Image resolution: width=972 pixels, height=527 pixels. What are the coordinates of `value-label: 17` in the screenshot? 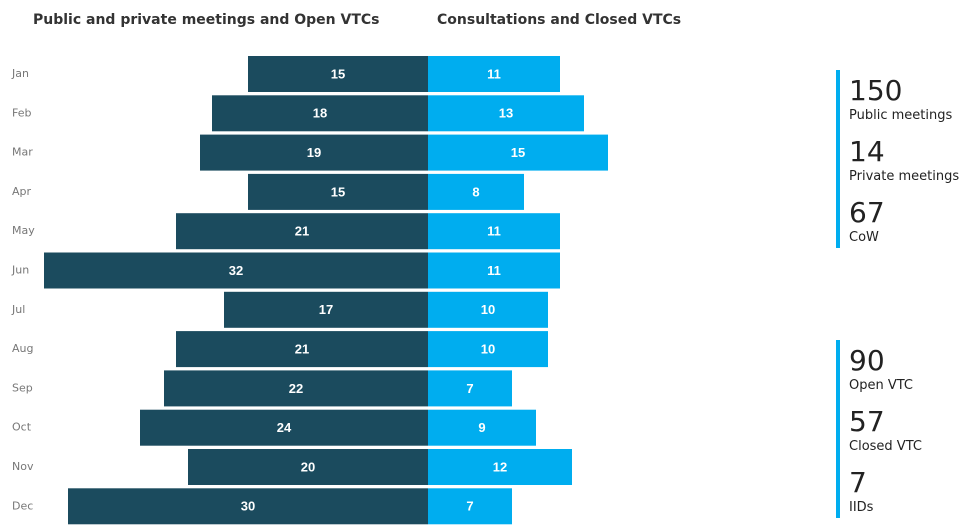 It's located at (326, 309).